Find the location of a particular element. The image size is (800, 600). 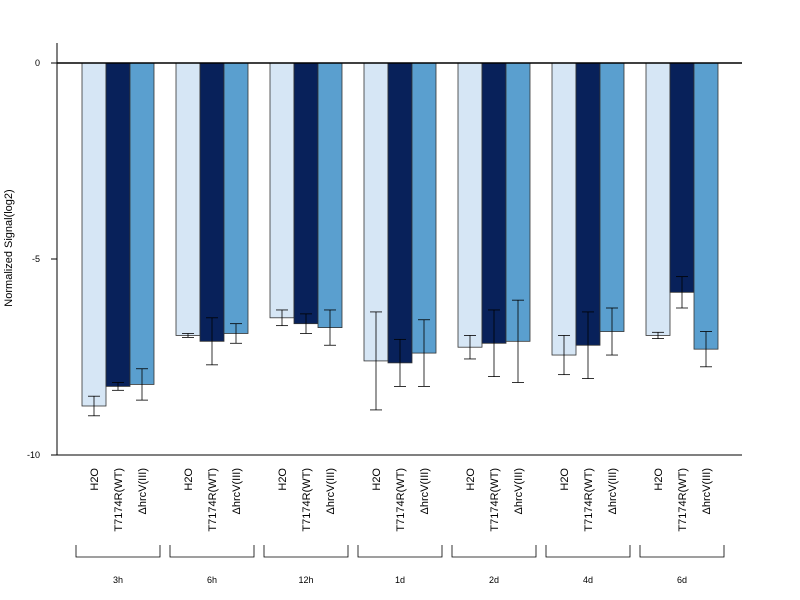

group-label: 4d is located at coordinates (588, 580).